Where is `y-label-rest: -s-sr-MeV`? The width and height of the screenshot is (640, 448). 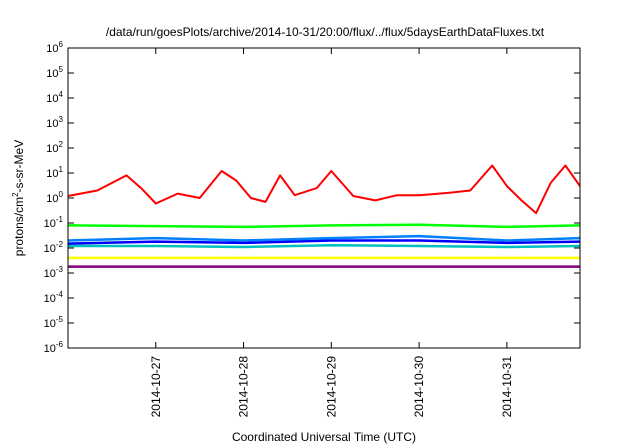
y-label-rest: -s-sr-MeV is located at coordinates (19, 166).